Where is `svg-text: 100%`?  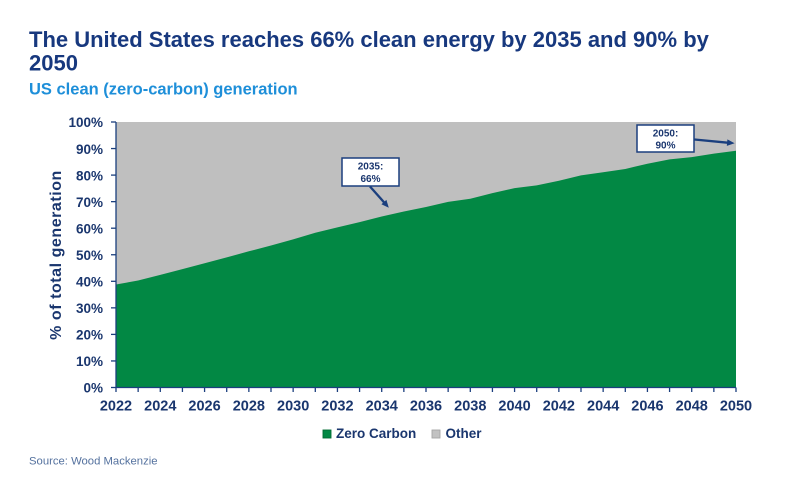 svg-text: 100% is located at coordinates (85, 122).